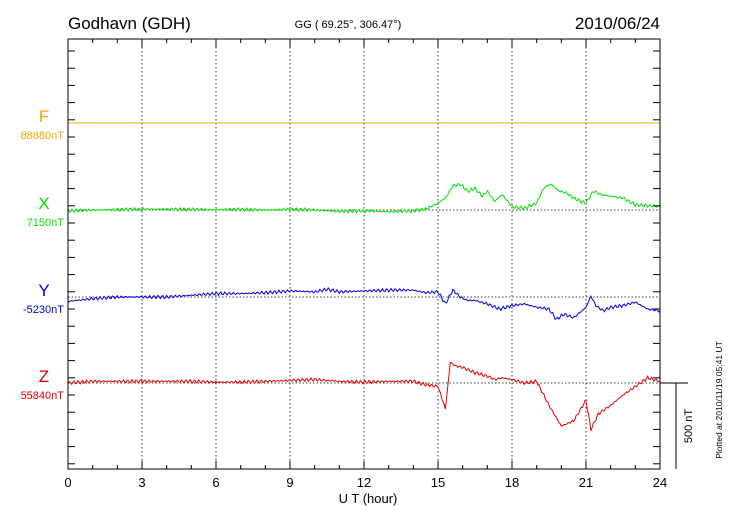 The width and height of the screenshot is (730, 520). What do you see at coordinates (689, 426) in the screenshot?
I see `scale-bar-label: 500 nT` at bounding box center [689, 426].